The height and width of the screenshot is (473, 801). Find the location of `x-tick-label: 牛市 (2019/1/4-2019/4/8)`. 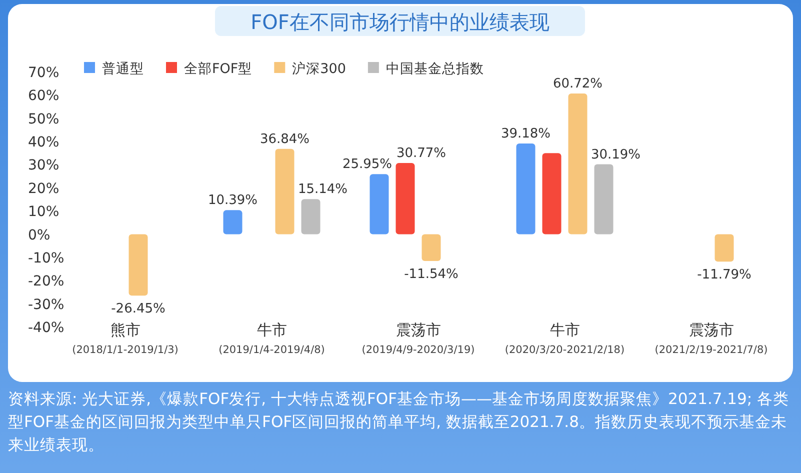

x-tick-label: 牛市 (2019/1/4-2019/4/8) is located at coordinates (271, 338).